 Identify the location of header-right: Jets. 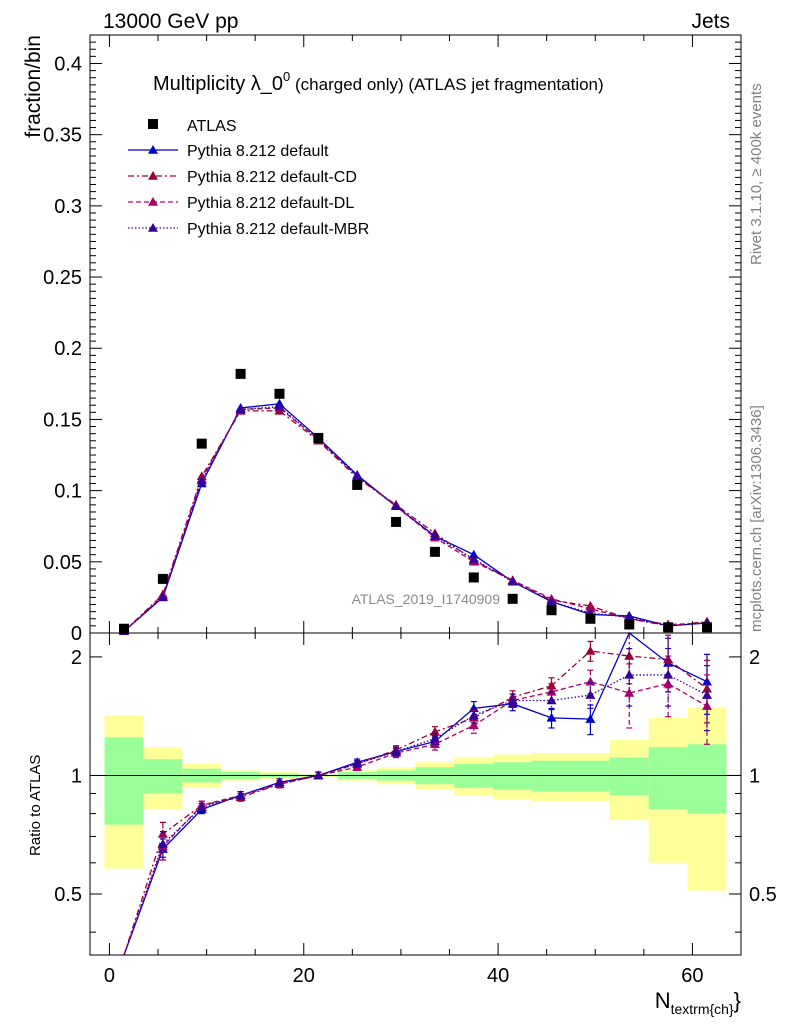
(710, 21).